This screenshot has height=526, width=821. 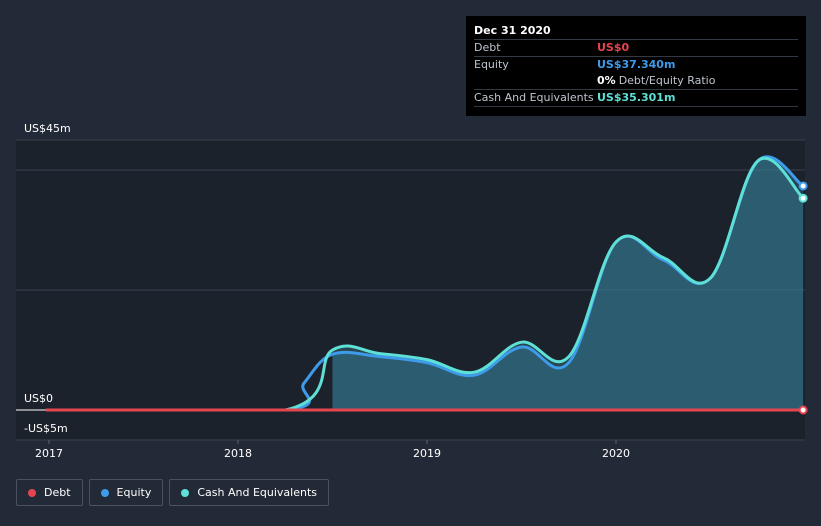 I want to click on tooltip-key: Equity, so click(x=491, y=64).